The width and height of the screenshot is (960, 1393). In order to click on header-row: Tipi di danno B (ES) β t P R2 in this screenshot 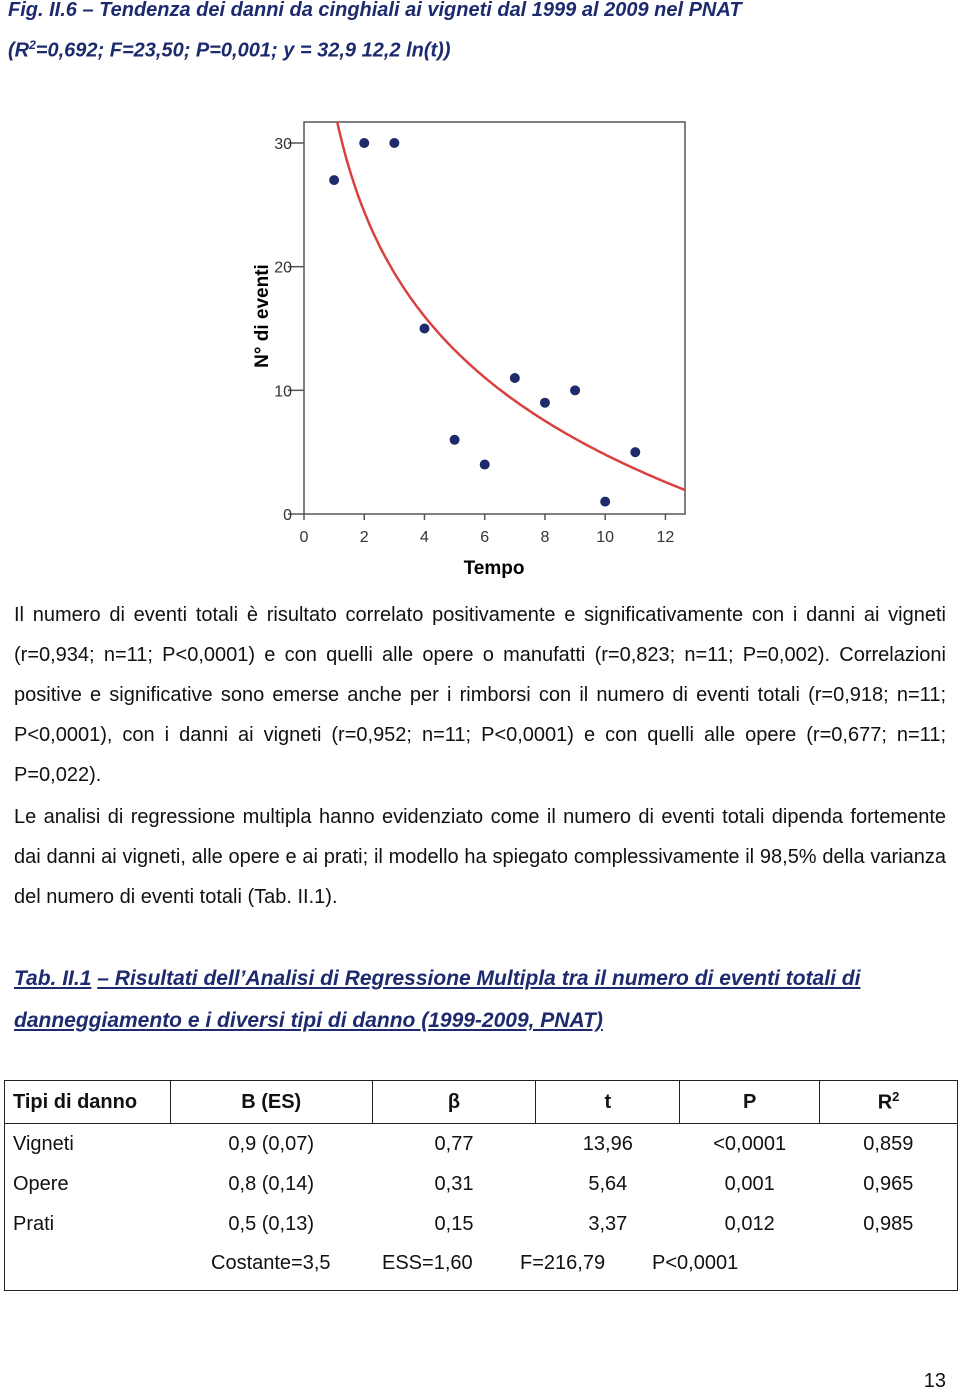, I will do `click(481, 1102)`.